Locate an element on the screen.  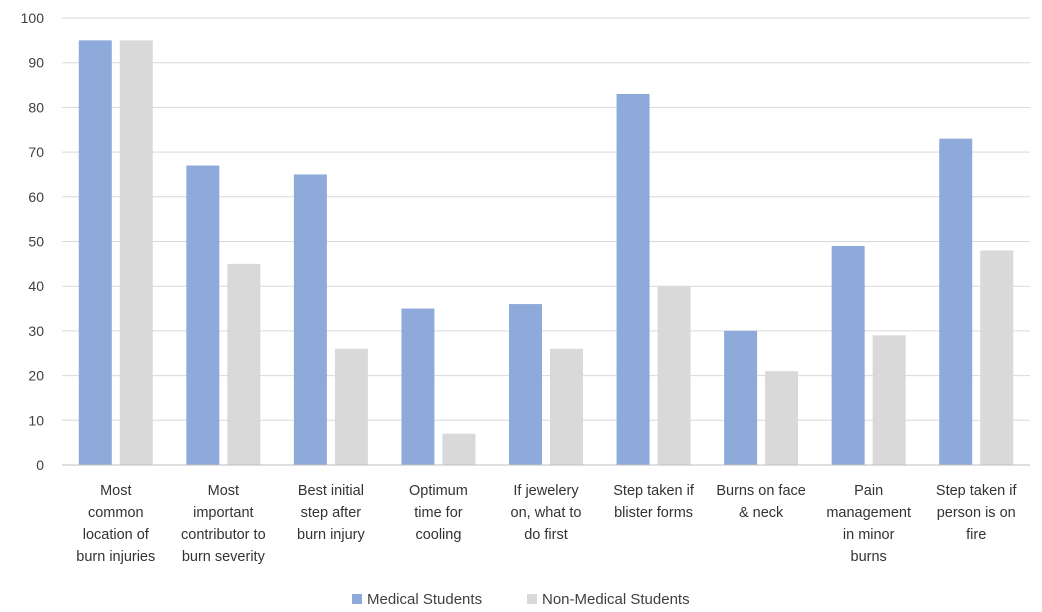
category-label: contributor to is located at coordinates (223, 535).